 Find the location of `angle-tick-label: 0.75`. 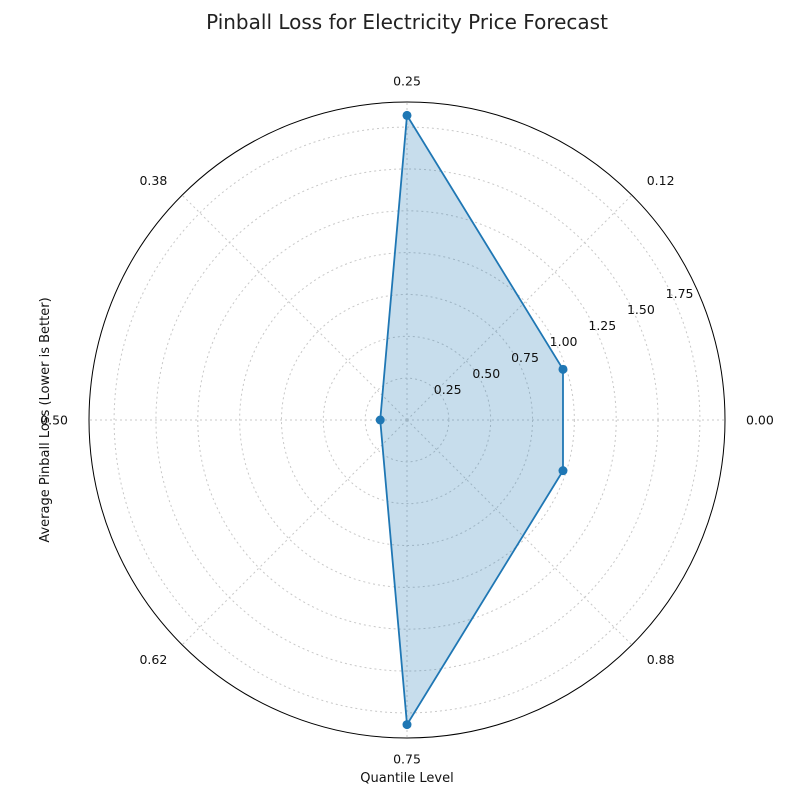

angle-tick-label: 0.75 is located at coordinates (407, 759).